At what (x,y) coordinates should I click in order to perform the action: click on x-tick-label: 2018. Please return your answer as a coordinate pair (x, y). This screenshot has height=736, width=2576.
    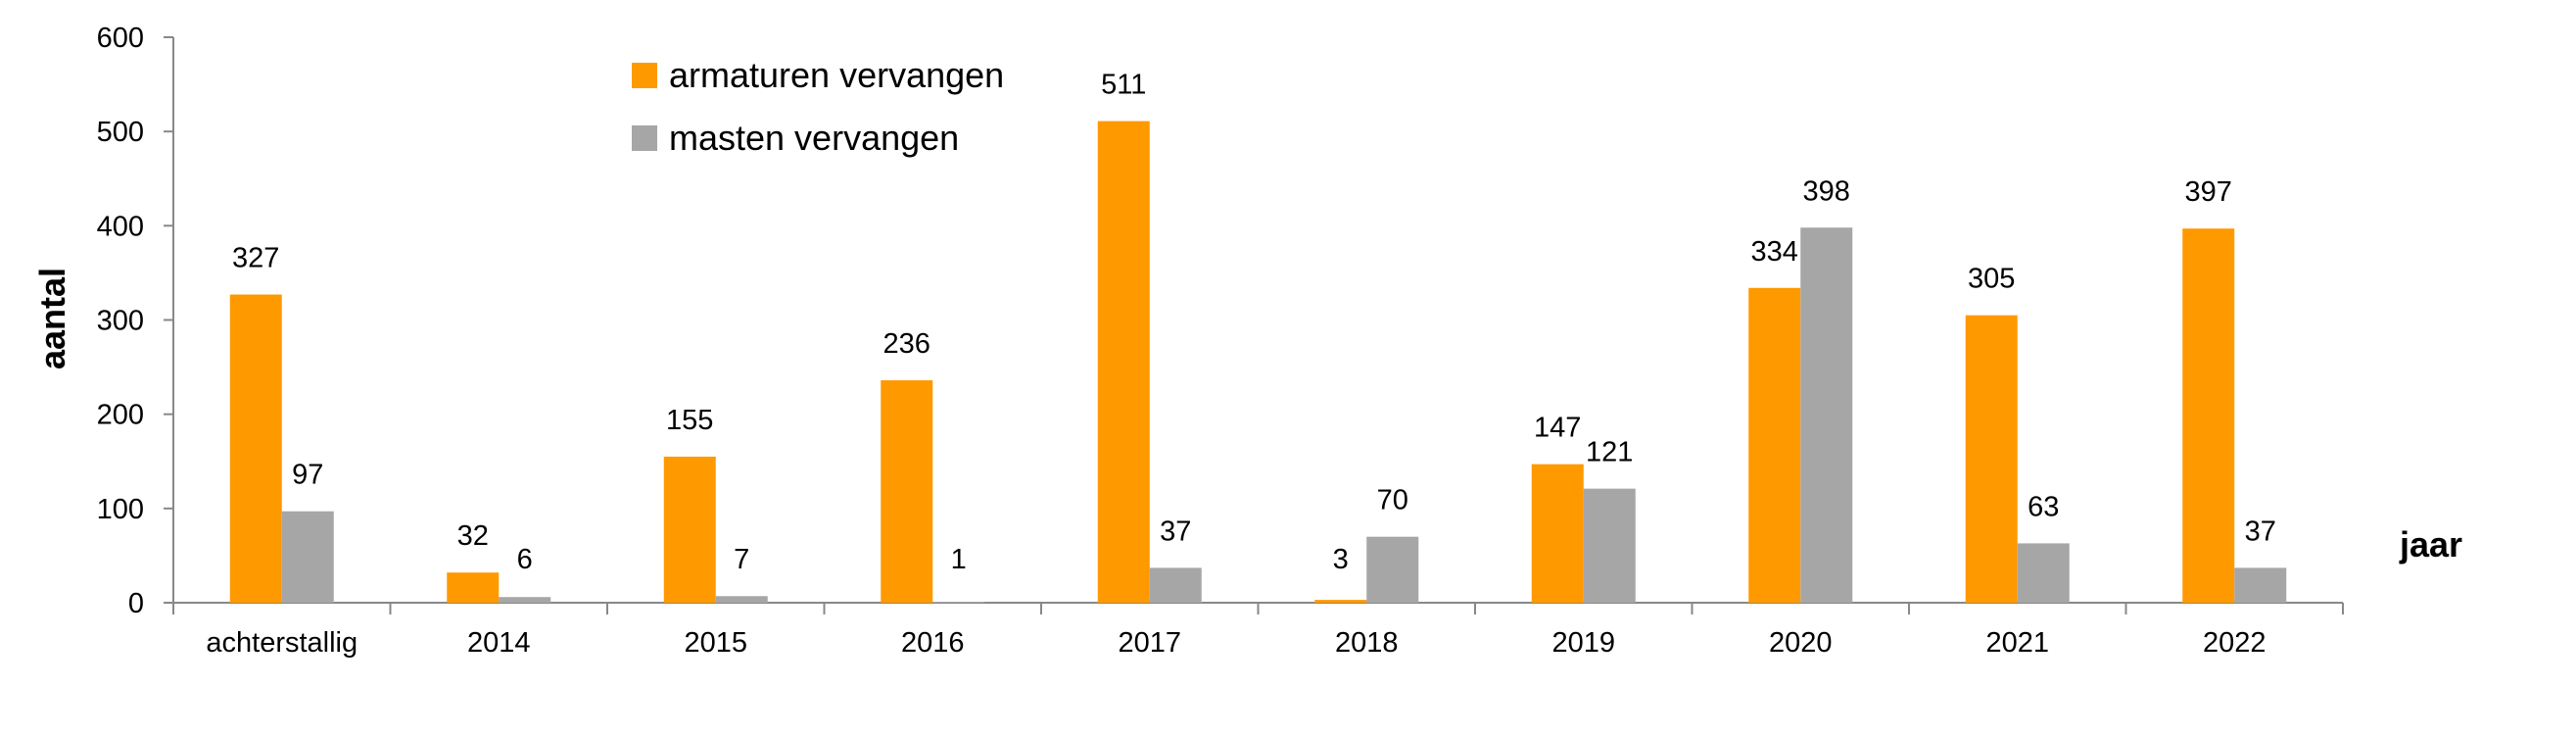
    Looking at the image, I should click on (1367, 643).